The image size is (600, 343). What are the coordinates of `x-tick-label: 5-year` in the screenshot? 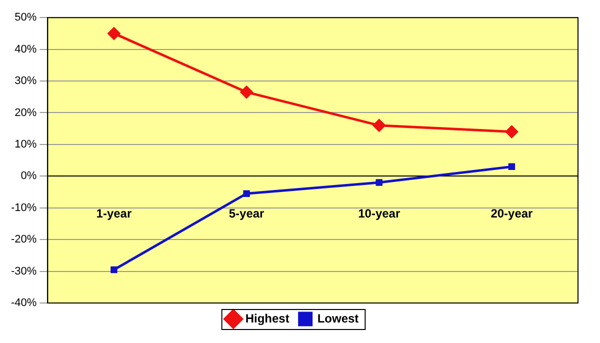 It's located at (246, 213).